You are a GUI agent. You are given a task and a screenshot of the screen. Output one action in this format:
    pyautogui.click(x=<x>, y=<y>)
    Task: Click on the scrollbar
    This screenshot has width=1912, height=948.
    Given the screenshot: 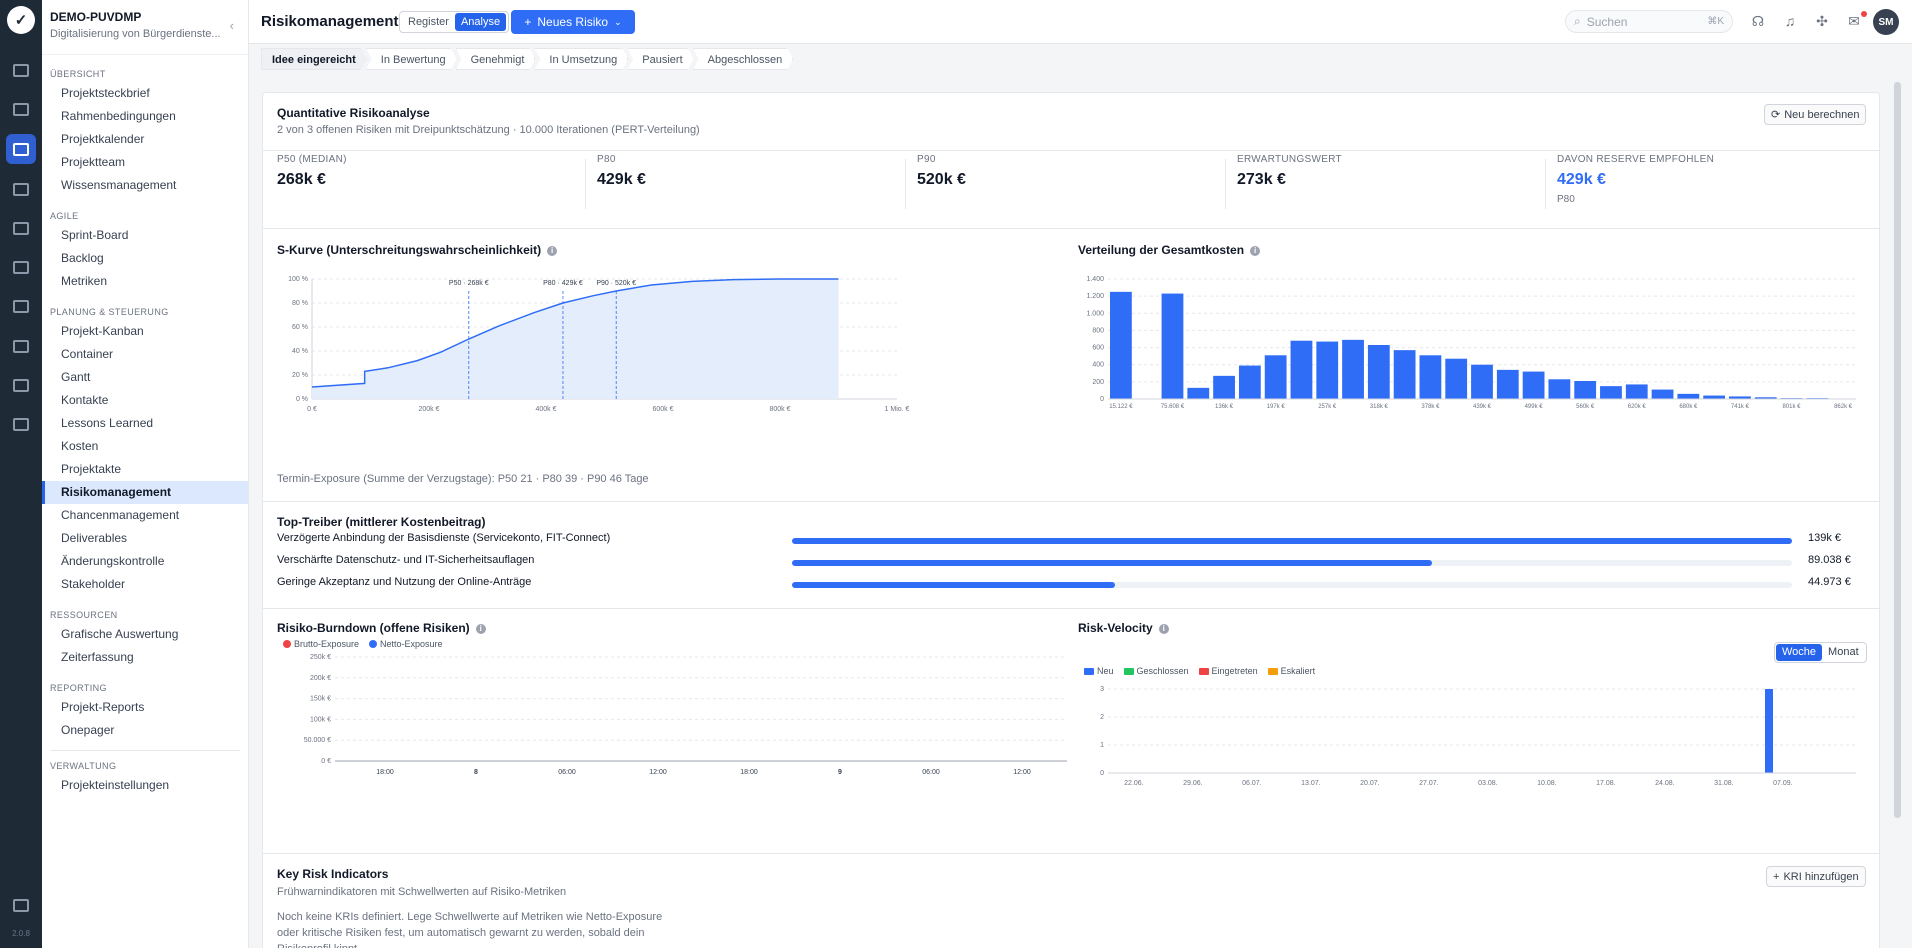 What is the action you would take?
    pyautogui.click(x=1897, y=450)
    